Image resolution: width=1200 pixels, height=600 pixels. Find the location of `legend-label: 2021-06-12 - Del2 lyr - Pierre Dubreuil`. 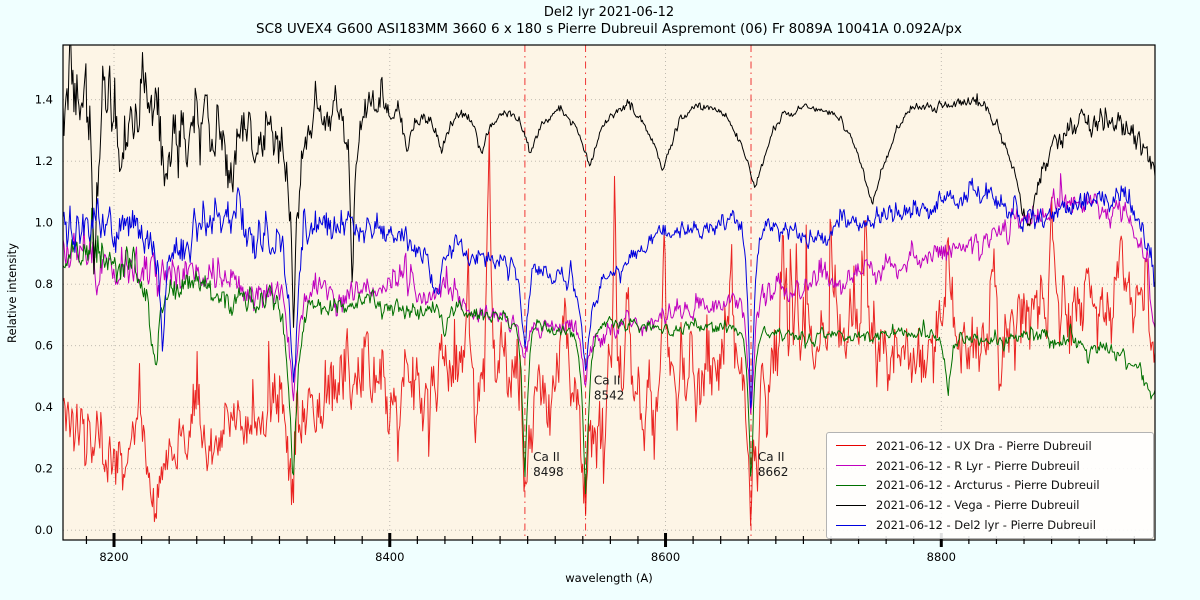

legend-label: 2021-06-12 - Del2 lyr - Pierre Dubreuil is located at coordinates (986, 525).